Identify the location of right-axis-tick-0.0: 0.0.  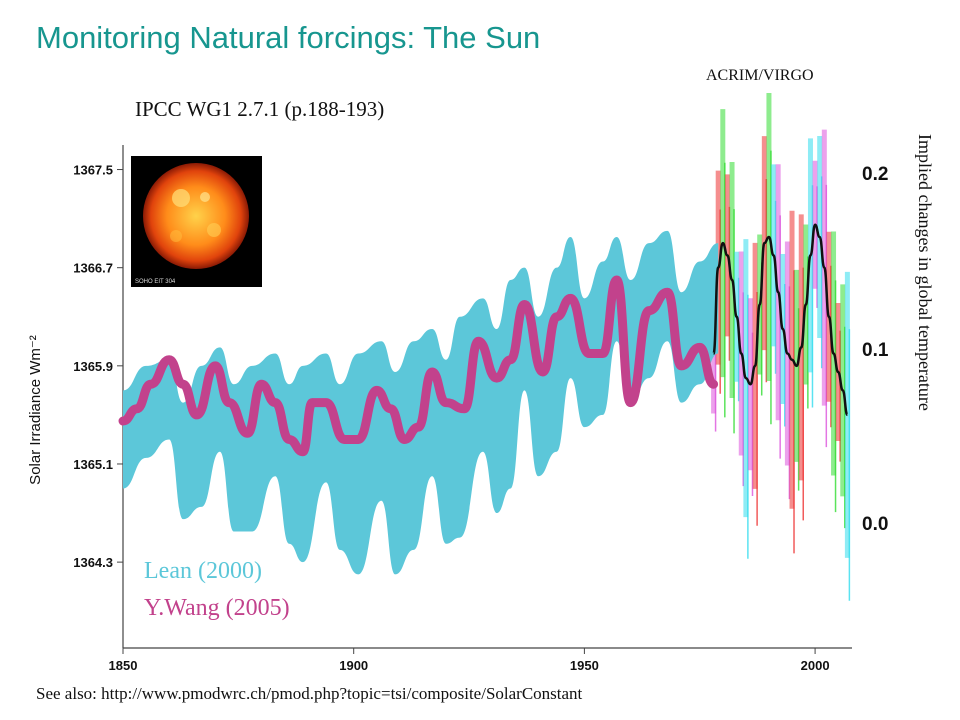
(875, 524).